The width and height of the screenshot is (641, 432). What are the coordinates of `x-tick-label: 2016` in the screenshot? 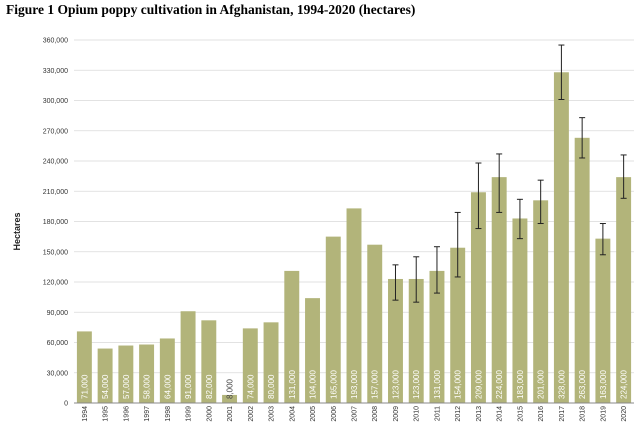 It's located at (541, 414).